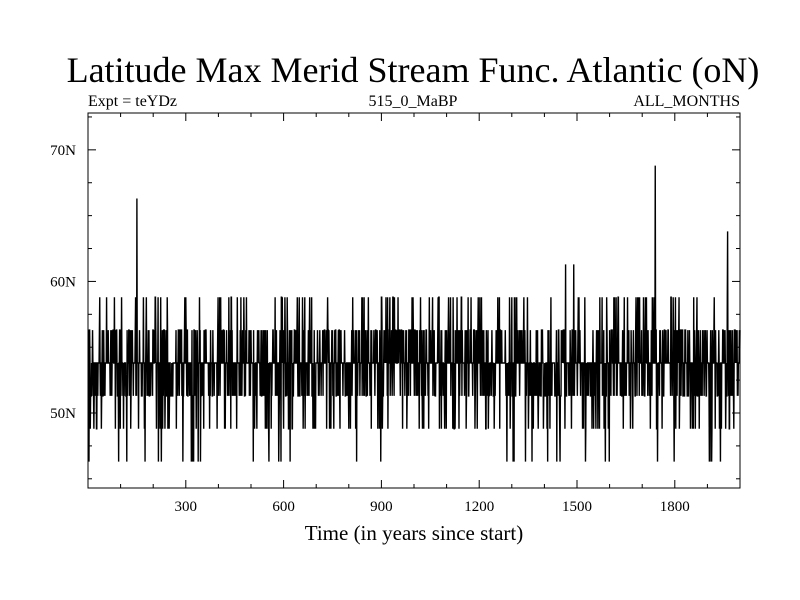 The height and width of the screenshot is (600, 800). I want to click on y-tick-label: 50N, so click(63, 414).